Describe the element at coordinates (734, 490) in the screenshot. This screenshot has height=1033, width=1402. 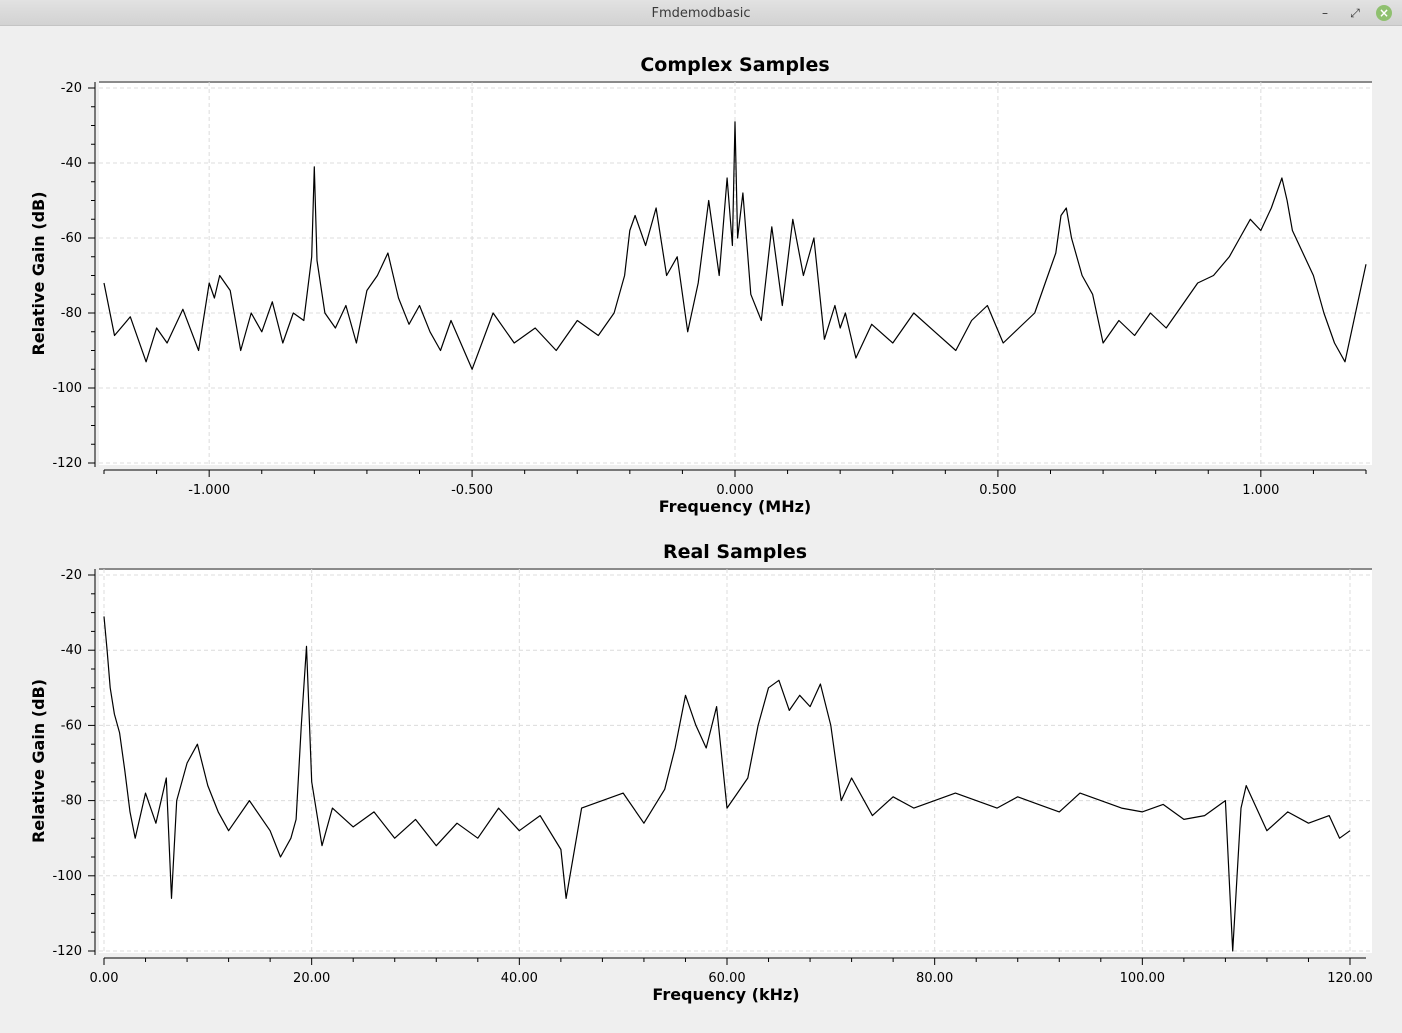
I see `x-tick-label: 0.000` at that location.